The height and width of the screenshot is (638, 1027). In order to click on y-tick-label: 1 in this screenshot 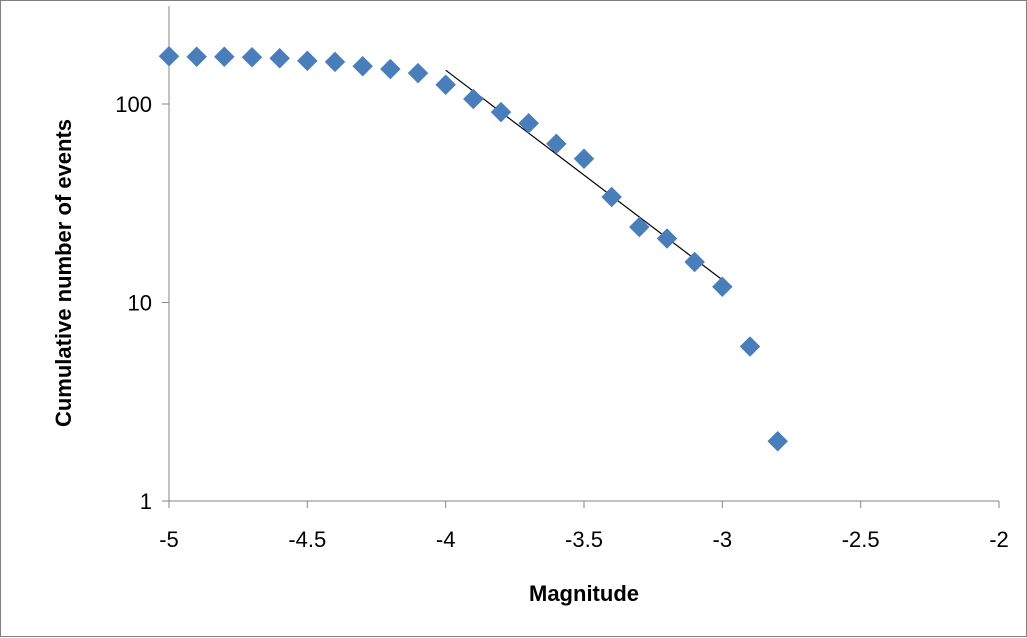, I will do `click(146, 501)`.